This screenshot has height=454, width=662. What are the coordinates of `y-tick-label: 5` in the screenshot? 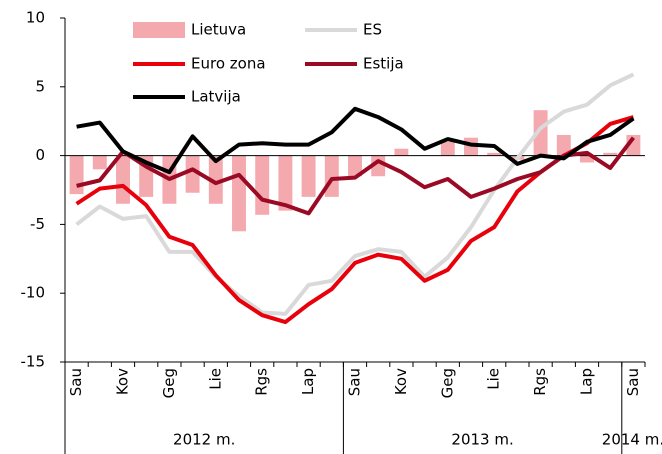 It's located at (40, 86).